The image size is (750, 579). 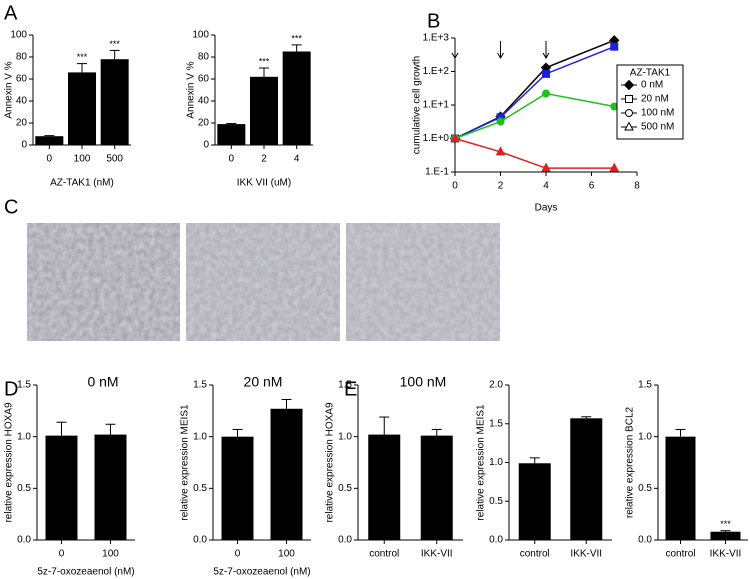 What do you see at coordinates (436, 138) in the screenshot?
I see `y-tick-label: 1.E+0` at bounding box center [436, 138].